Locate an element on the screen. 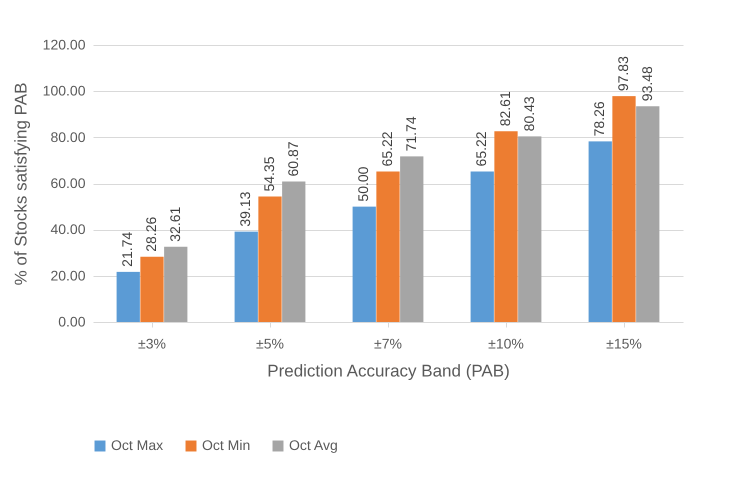 The image size is (753, 503). y-tick-label: 20.00 is located at coordinates (68, 275).